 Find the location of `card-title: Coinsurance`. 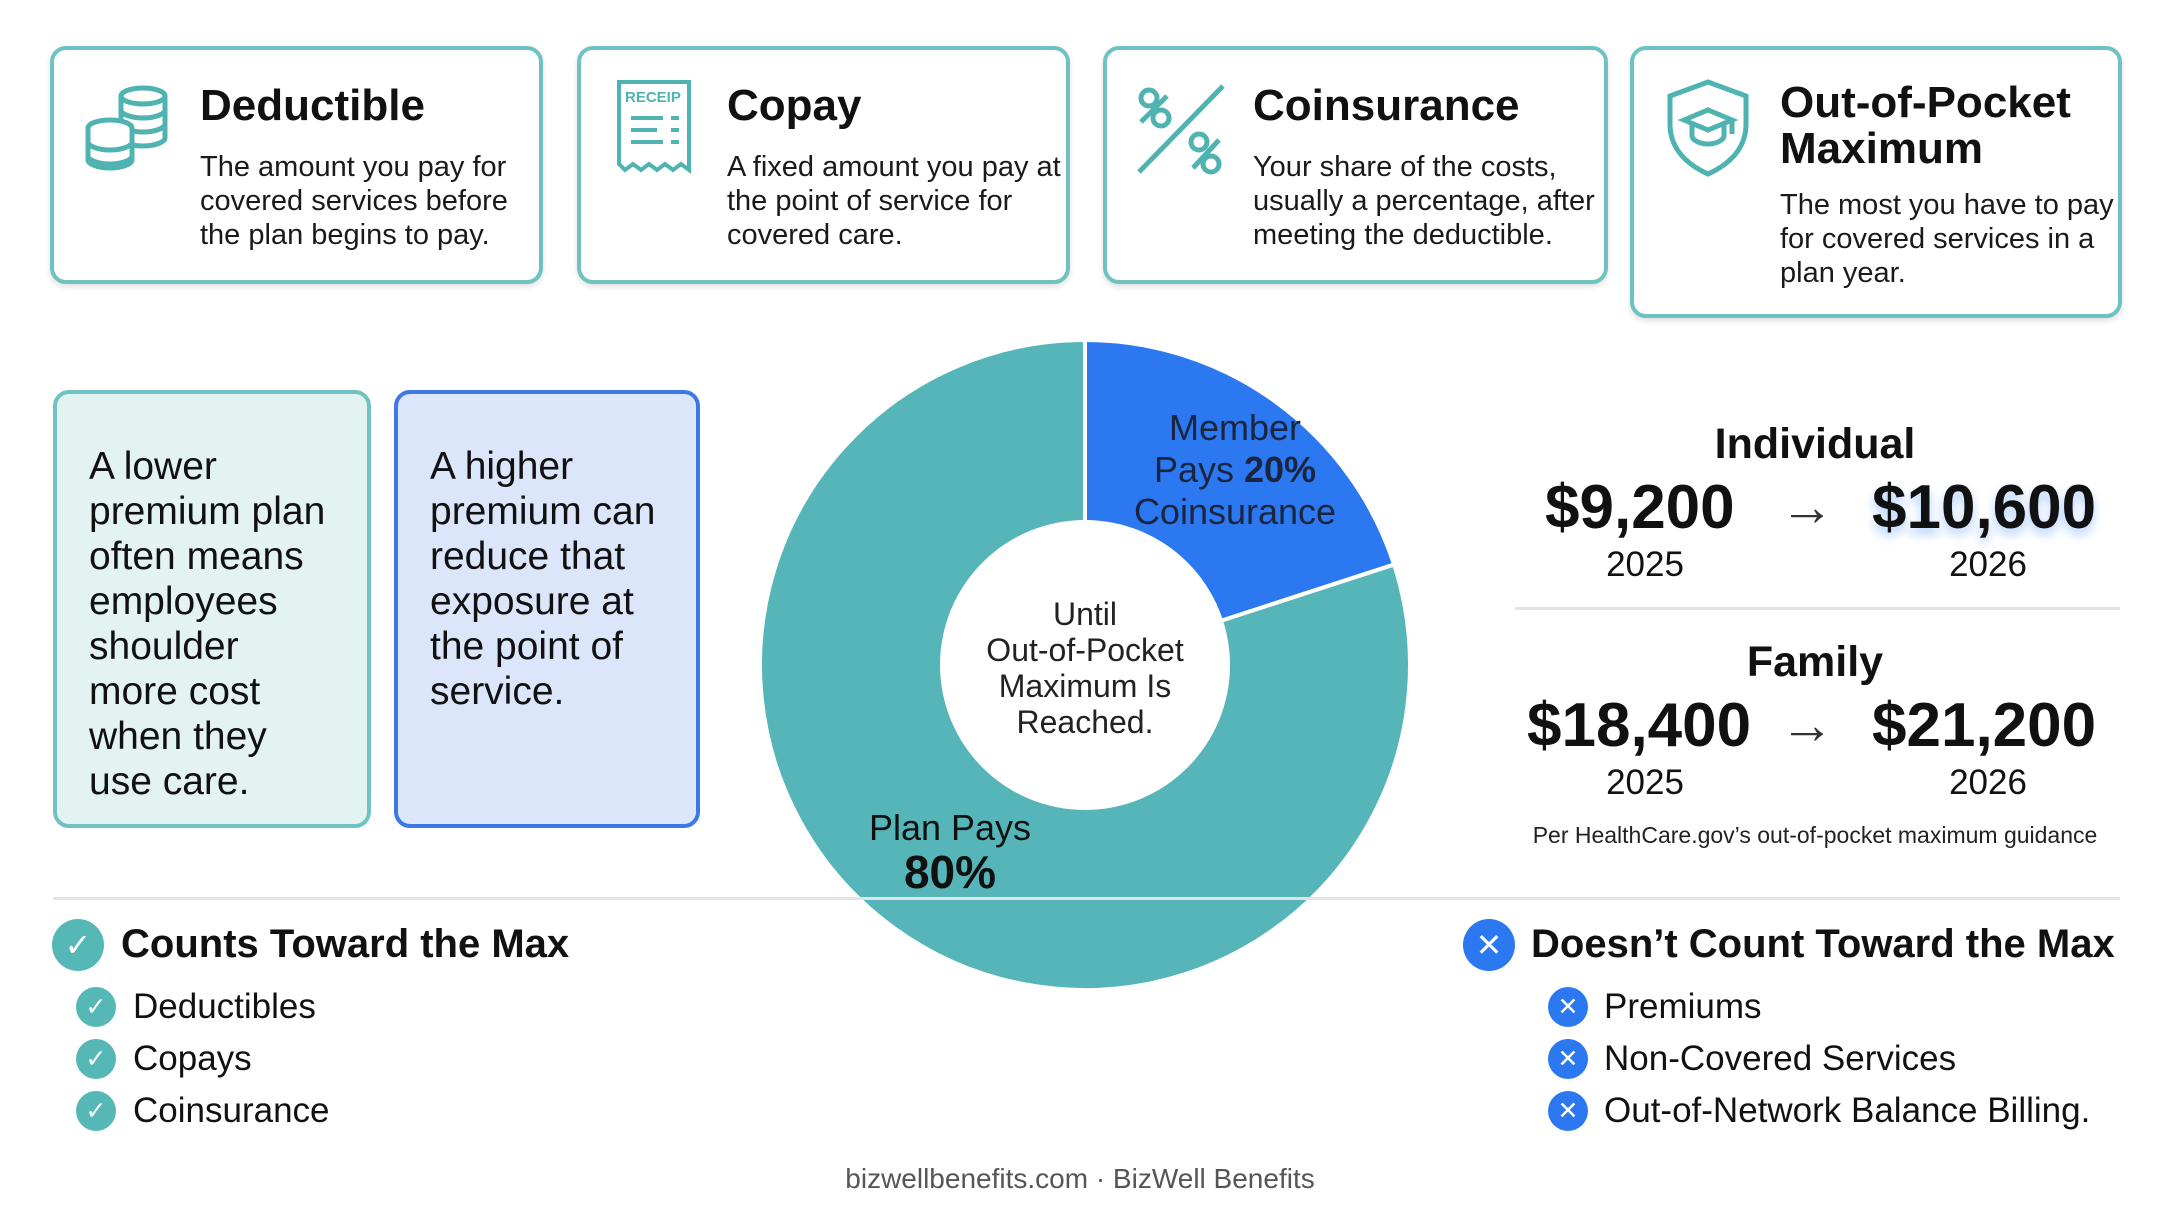

card-title: Coinsurance is located at coordinates (1386, 105).